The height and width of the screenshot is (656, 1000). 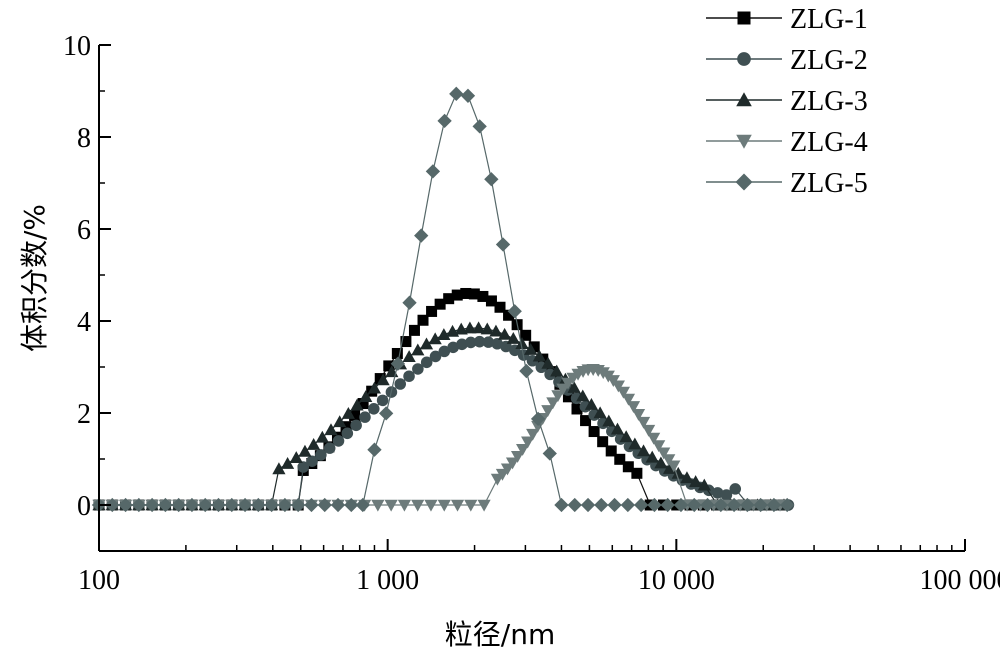 What do you see at coordinates (84, 414) in the screenshot?
I see `y-tick-label: 2` at bounding box center [84, 414].